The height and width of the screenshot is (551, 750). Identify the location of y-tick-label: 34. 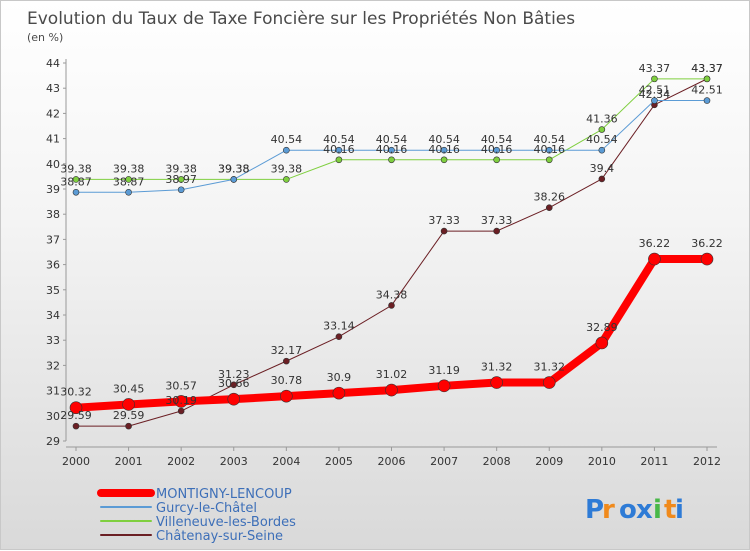
(53, 315).